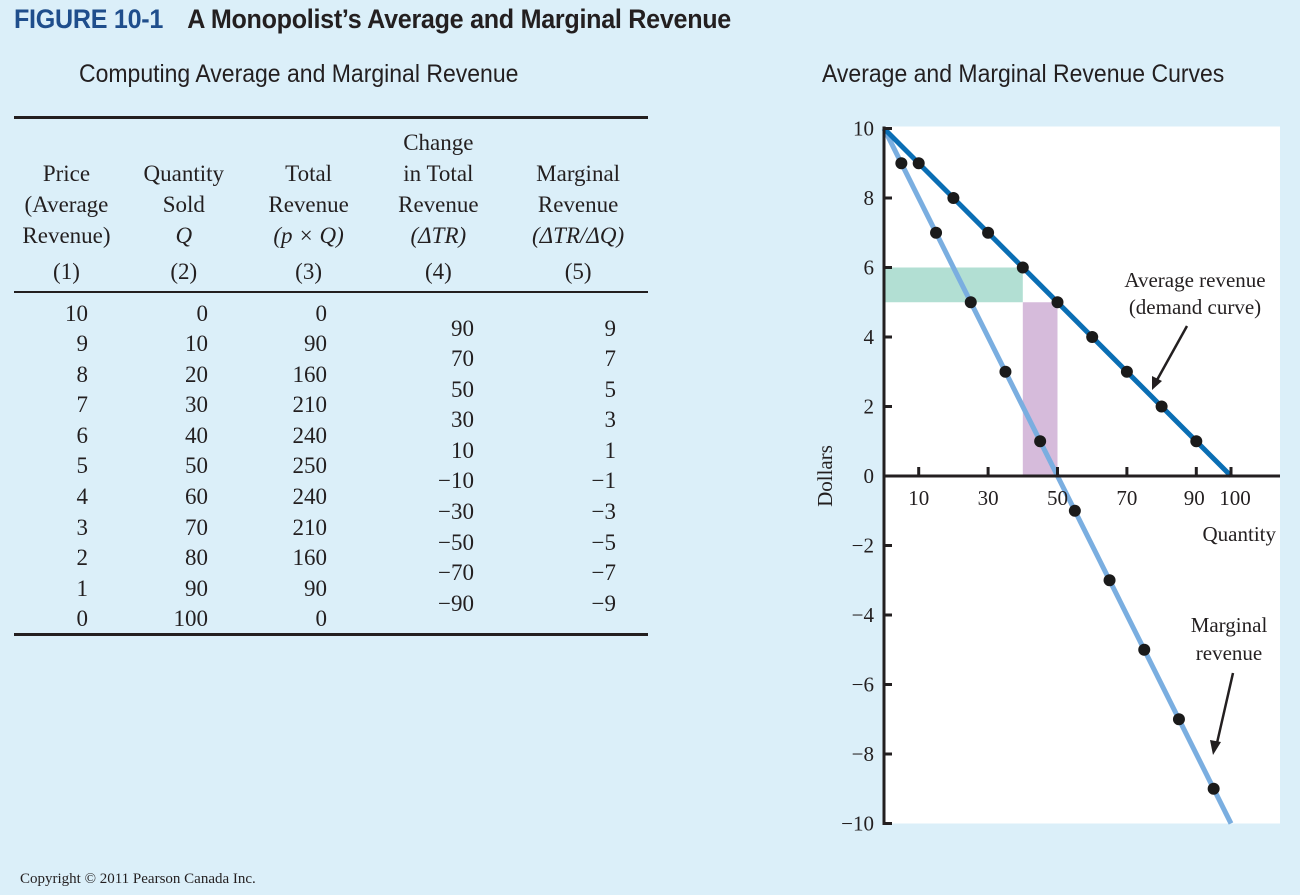  Describe the element at coordinates (863, 685) in the screenshot. I see `y-tick-label: −6` at that location.